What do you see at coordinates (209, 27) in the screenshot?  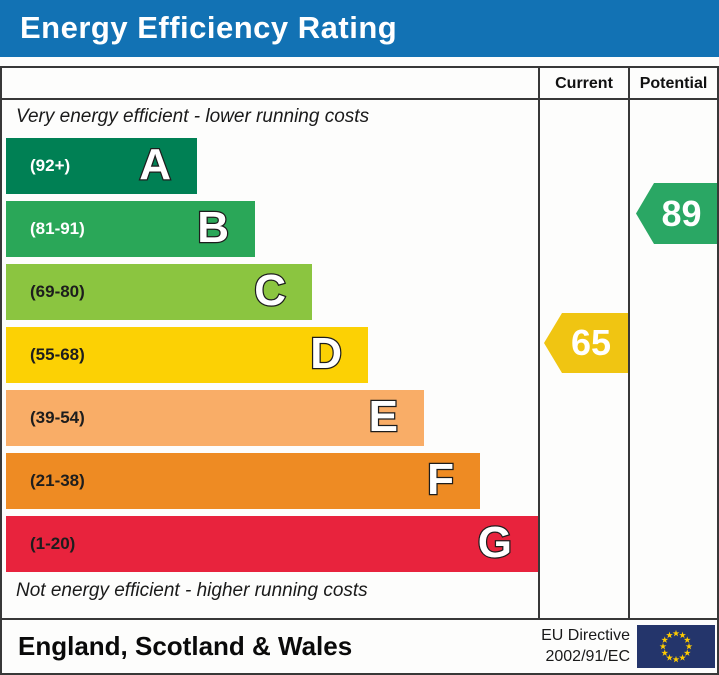 I see `page-title: Energy Efficiency Rating` at bounding box center [209, 27].